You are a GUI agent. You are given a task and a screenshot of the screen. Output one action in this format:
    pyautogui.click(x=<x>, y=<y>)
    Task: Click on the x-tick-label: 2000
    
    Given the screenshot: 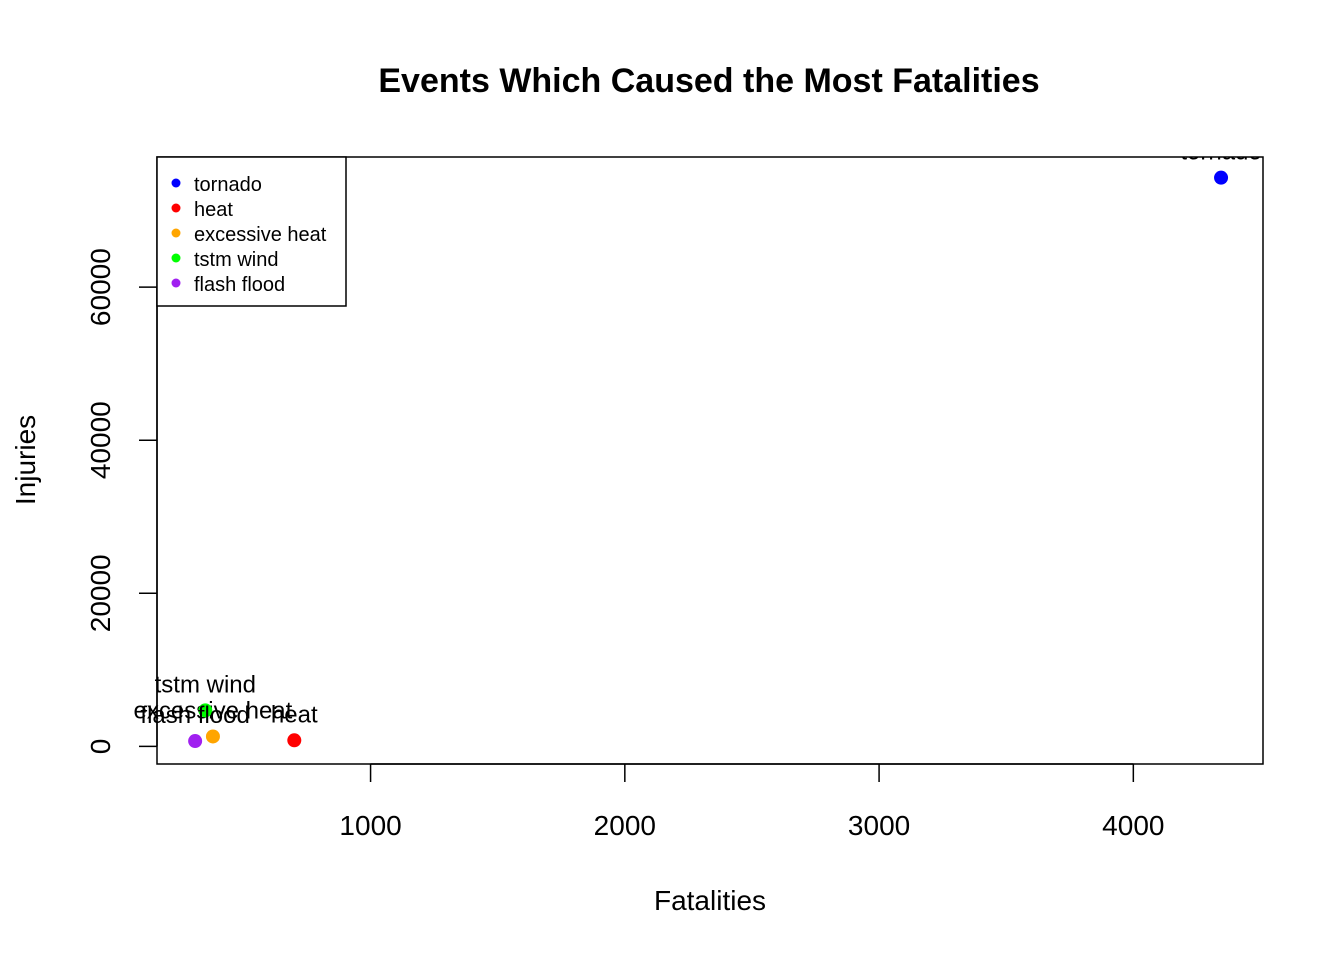 What is the action you would take?
    pyautogui.click(x=625, y=825)
    